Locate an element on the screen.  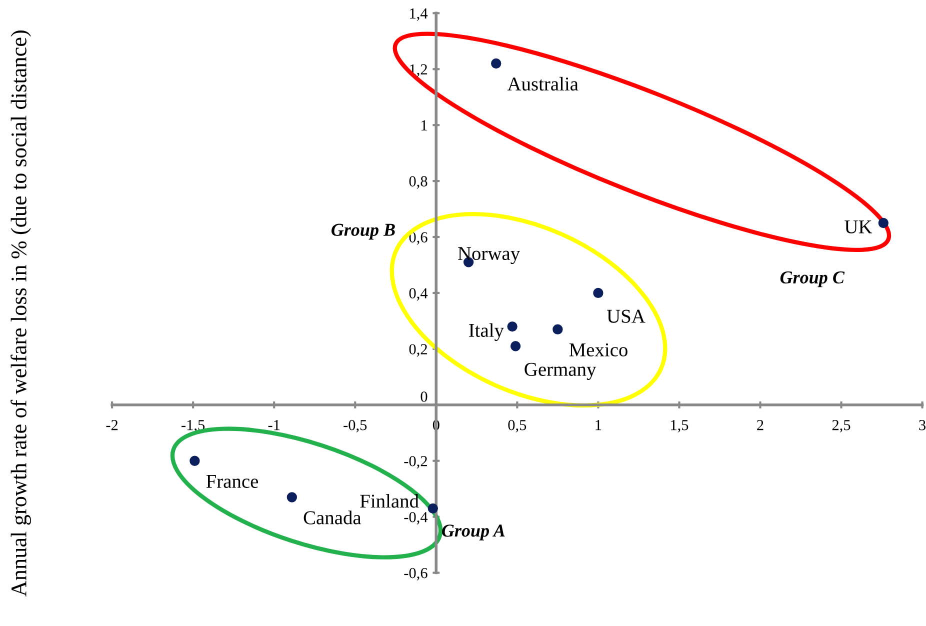
y-axis-title: Annual growth rate of welfare loss in % (due to social distance) is located at coordinates (21, 313).